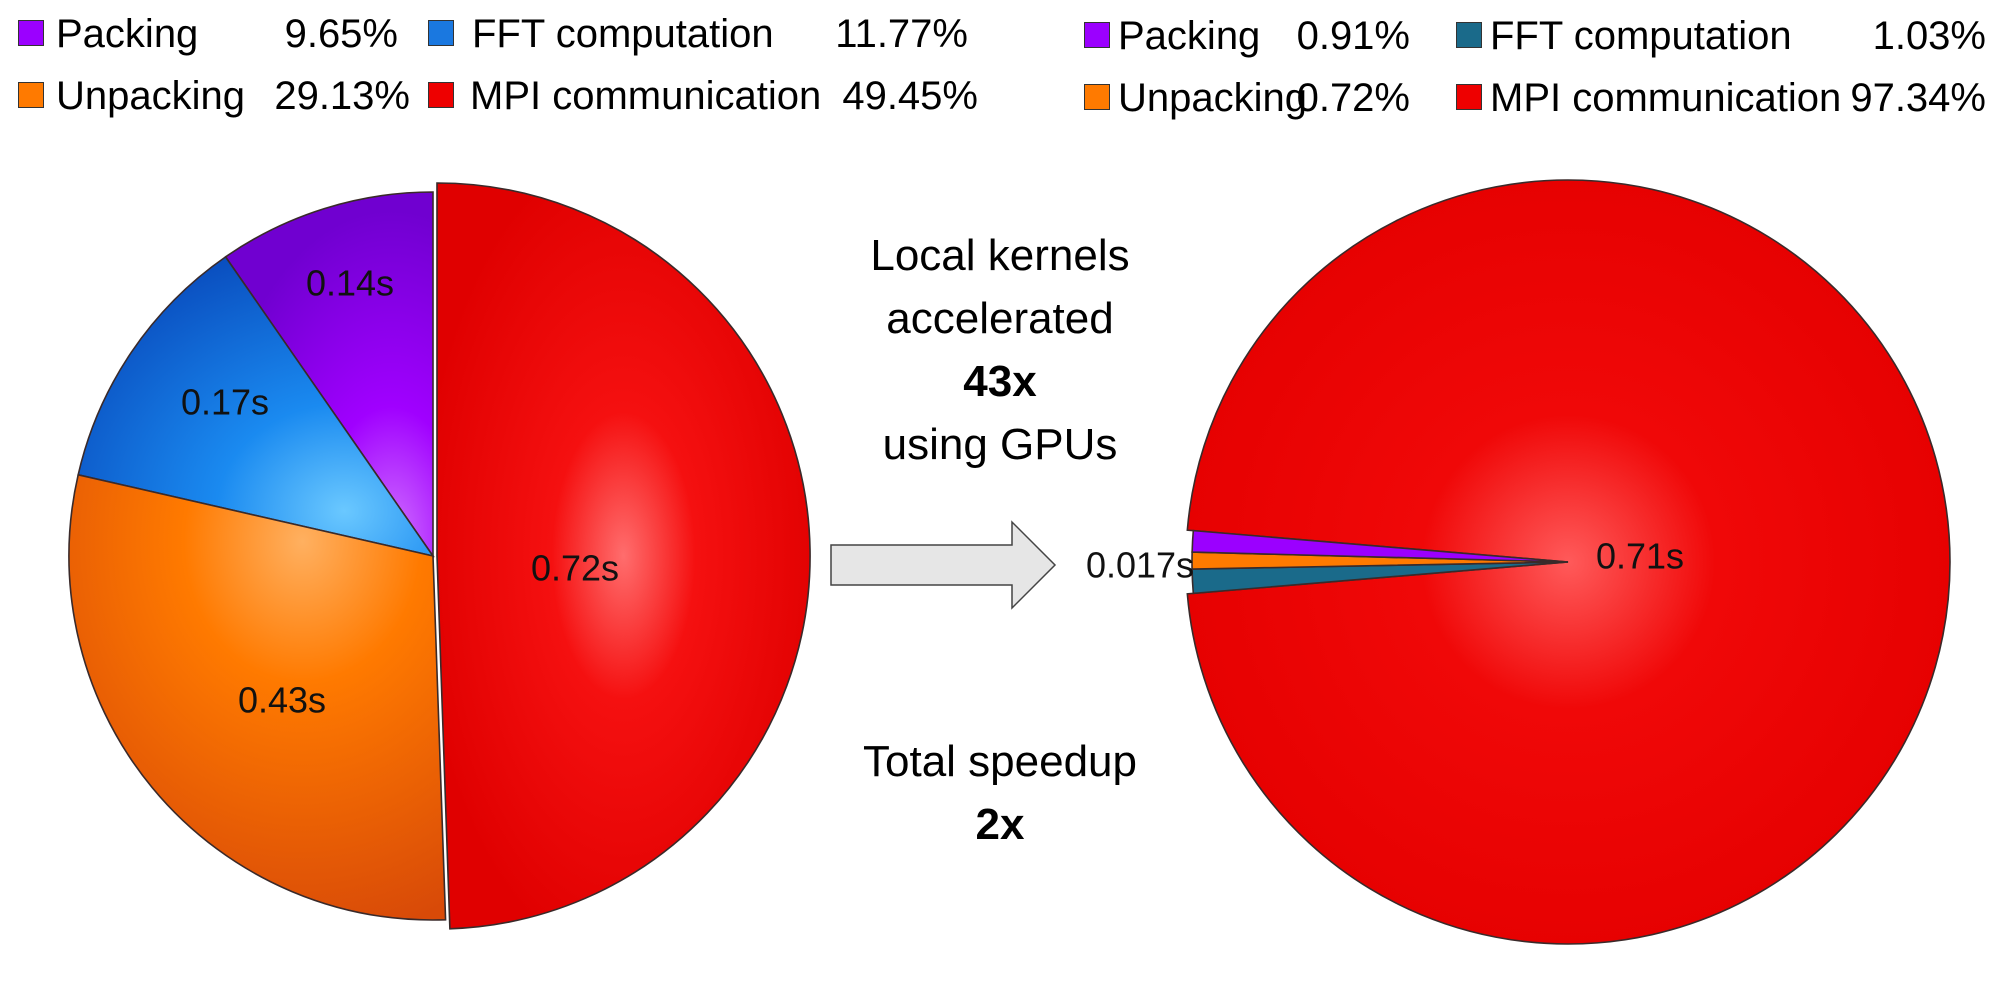 The height and width of the screenshot is (991, 1992). What do you see at coordinates (282, 700) in the screenshot?
I see `slice-label-unpacking: 0.43s` at bounding box center [282, 700].